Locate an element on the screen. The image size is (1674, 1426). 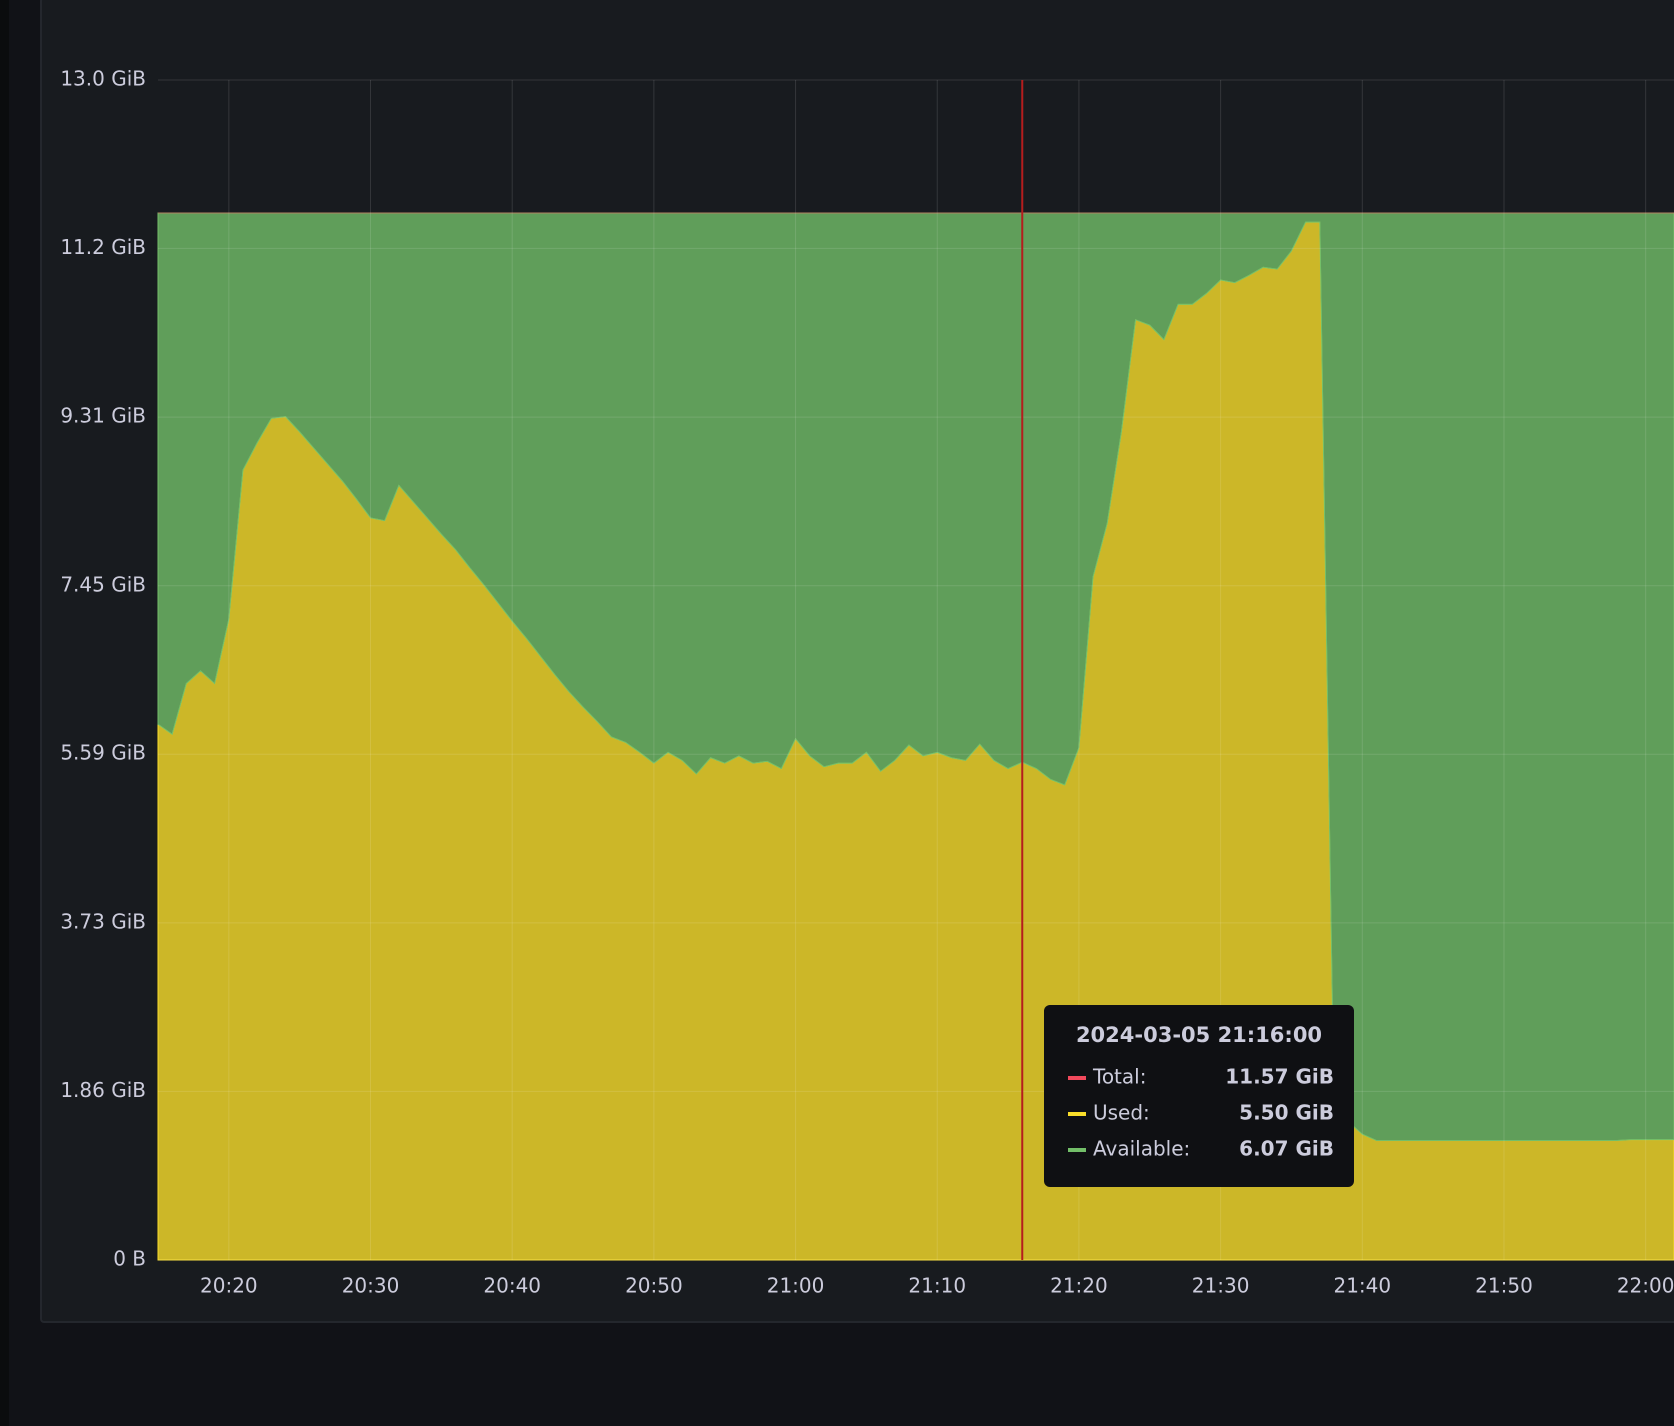
y-tick-label: 9.31 GiB is located at coordinates (103, 416).